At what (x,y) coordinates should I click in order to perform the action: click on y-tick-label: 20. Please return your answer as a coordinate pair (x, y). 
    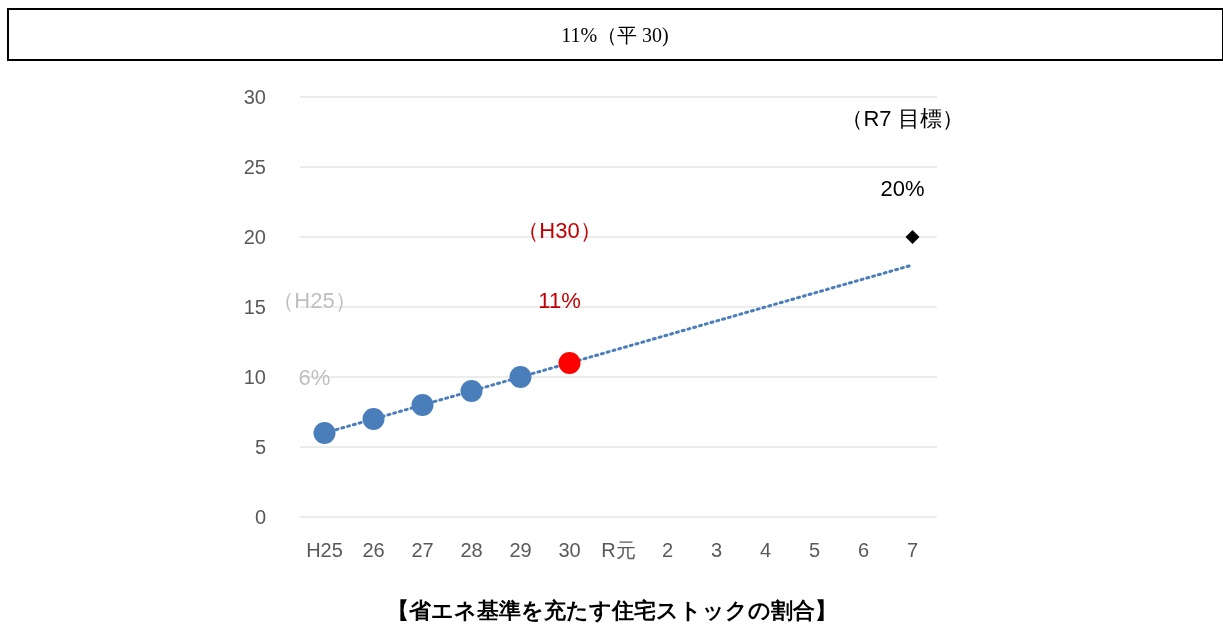
    Looking at the image, I should click on (254, 237).